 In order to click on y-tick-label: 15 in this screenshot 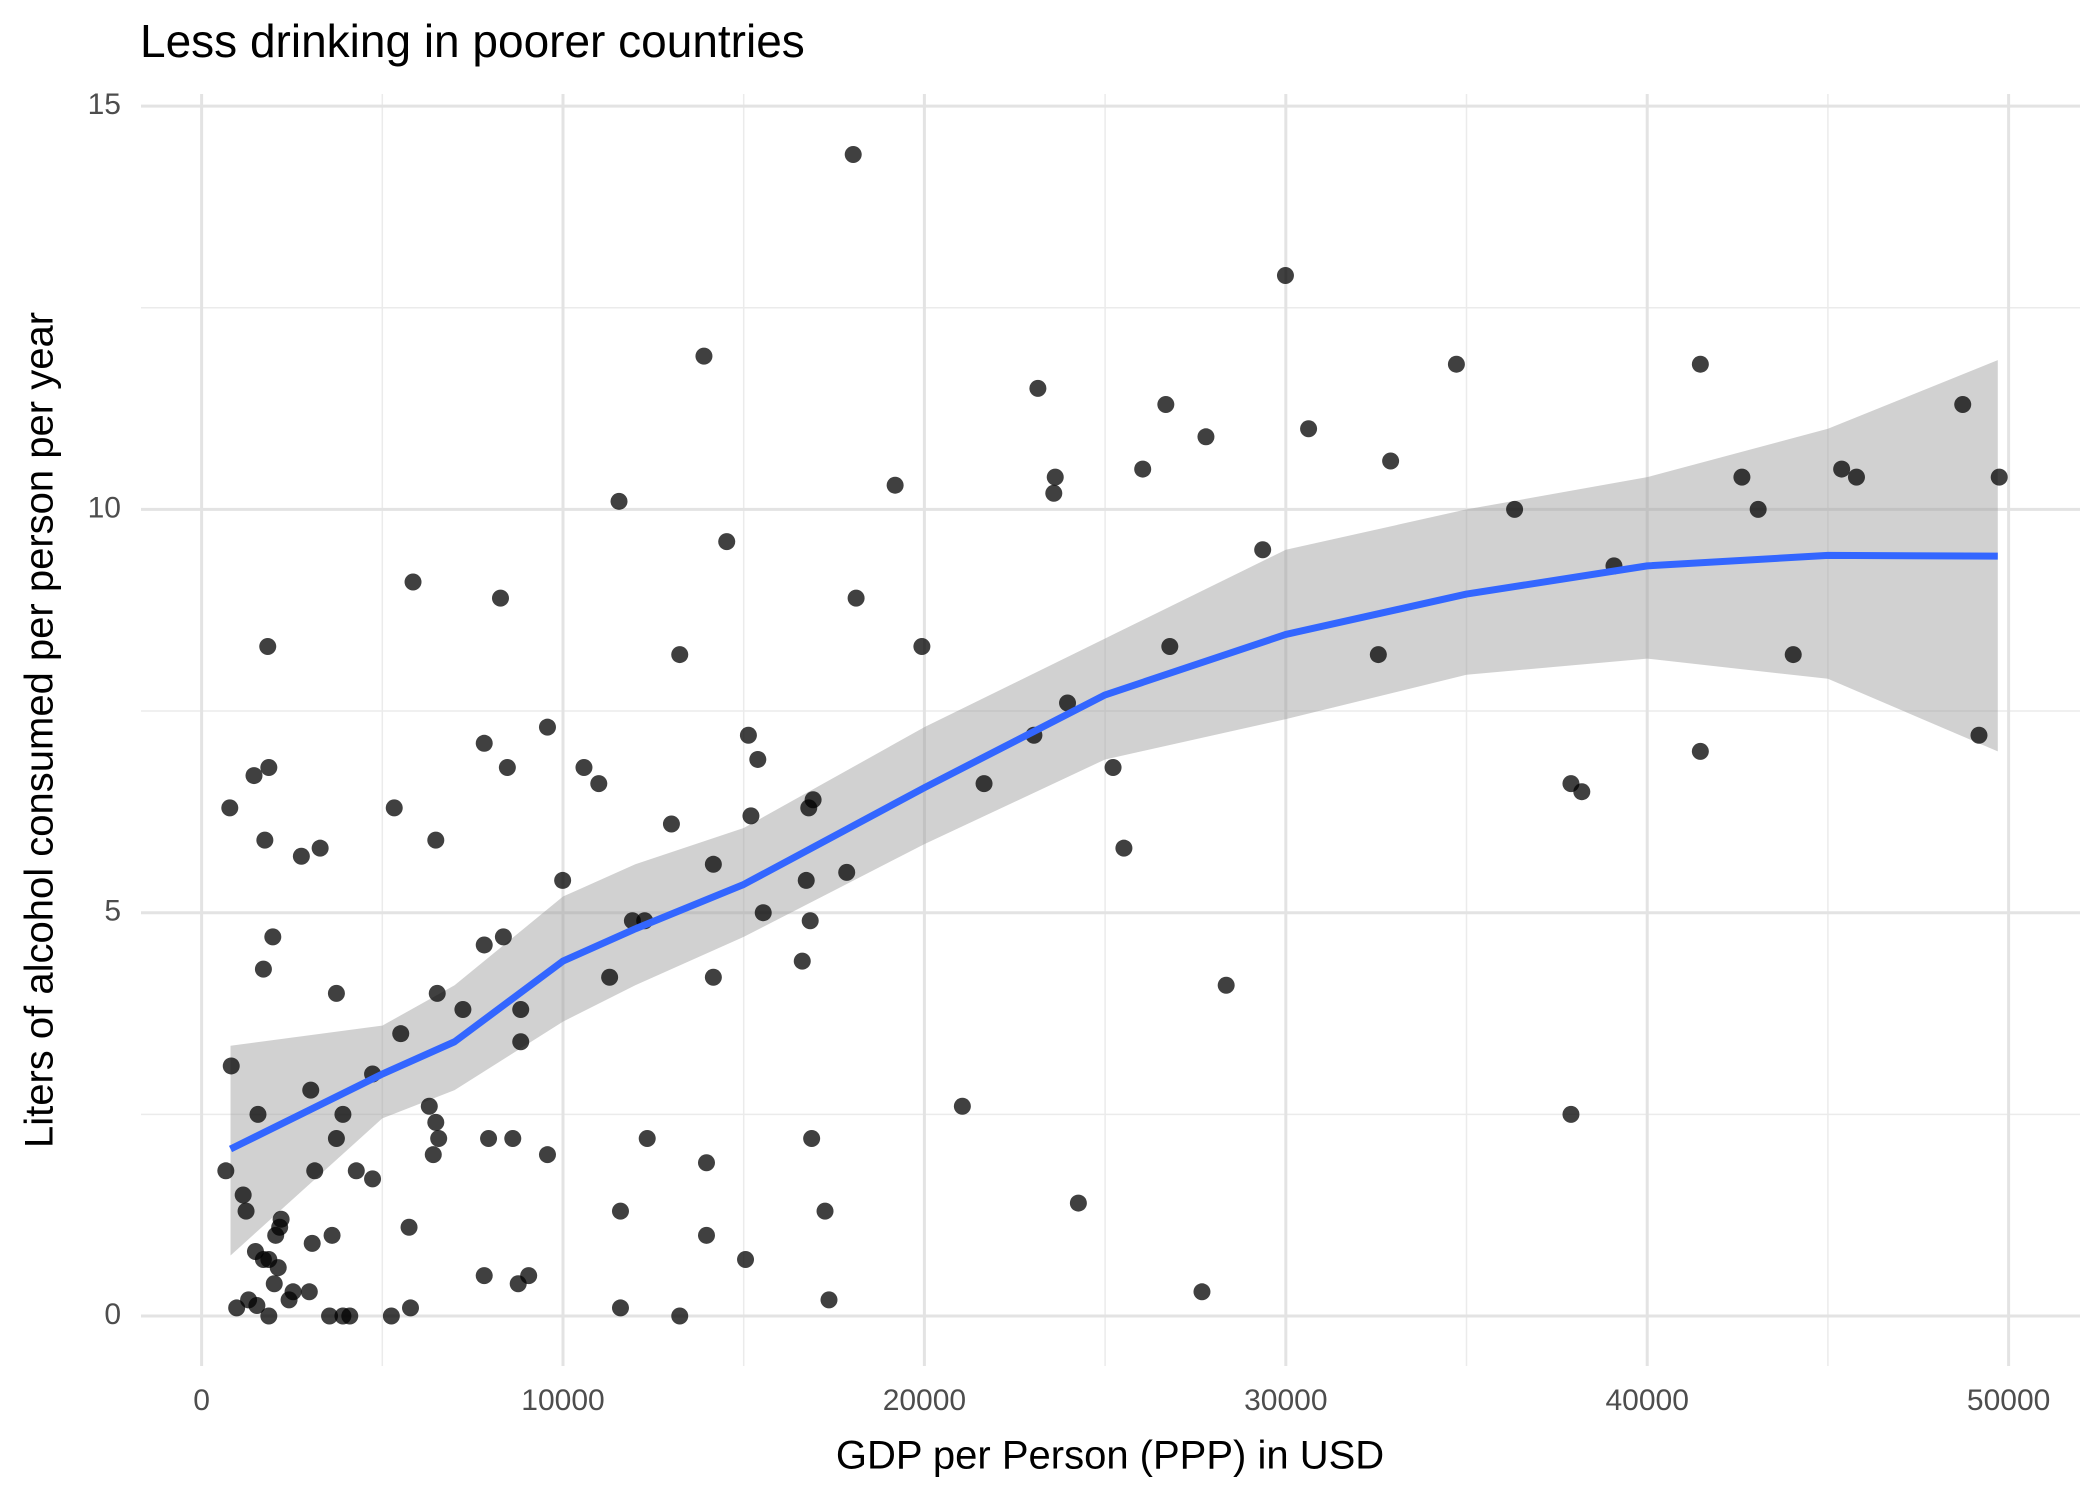, I will do `click(104, 104)`.